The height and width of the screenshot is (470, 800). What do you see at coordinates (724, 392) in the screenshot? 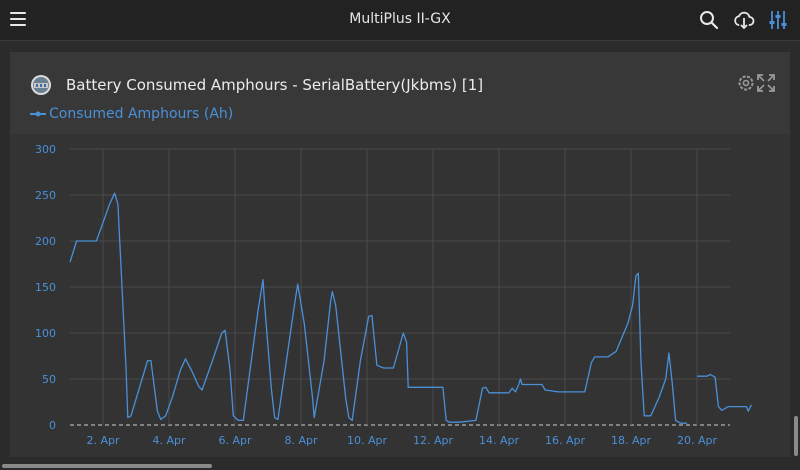
I see `series-line` at bounding box center [724, 392].